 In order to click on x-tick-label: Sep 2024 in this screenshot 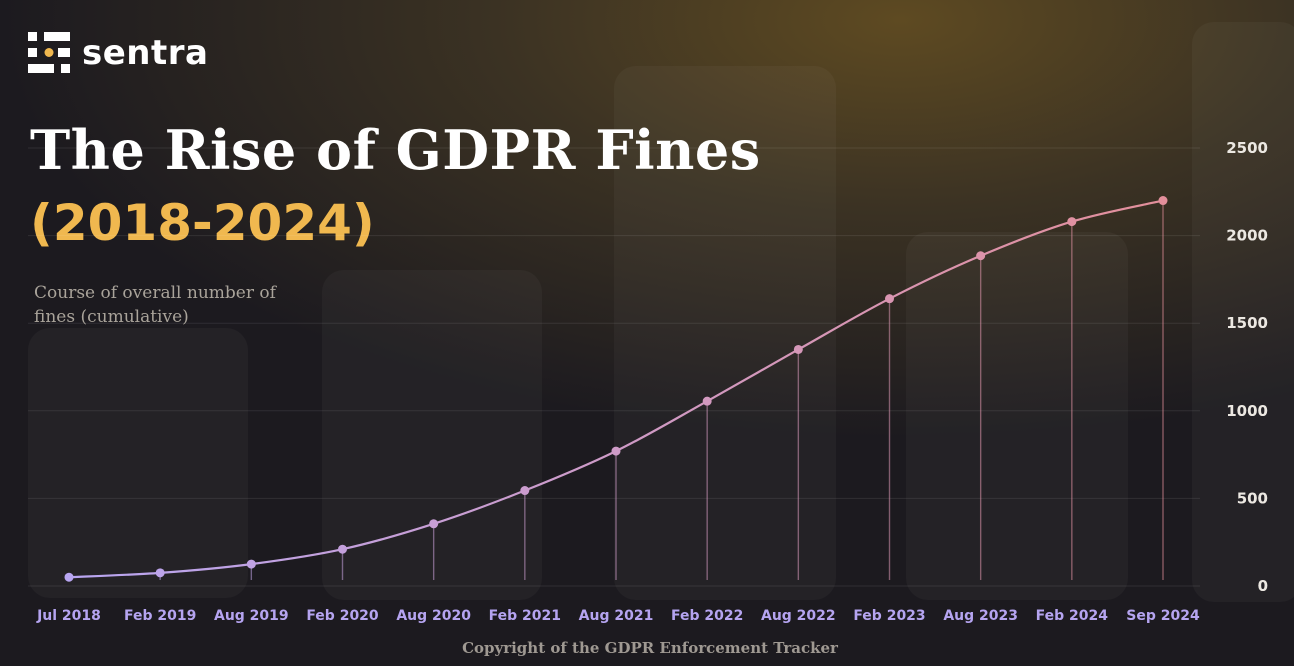, I will do `click(1163, 616)`.